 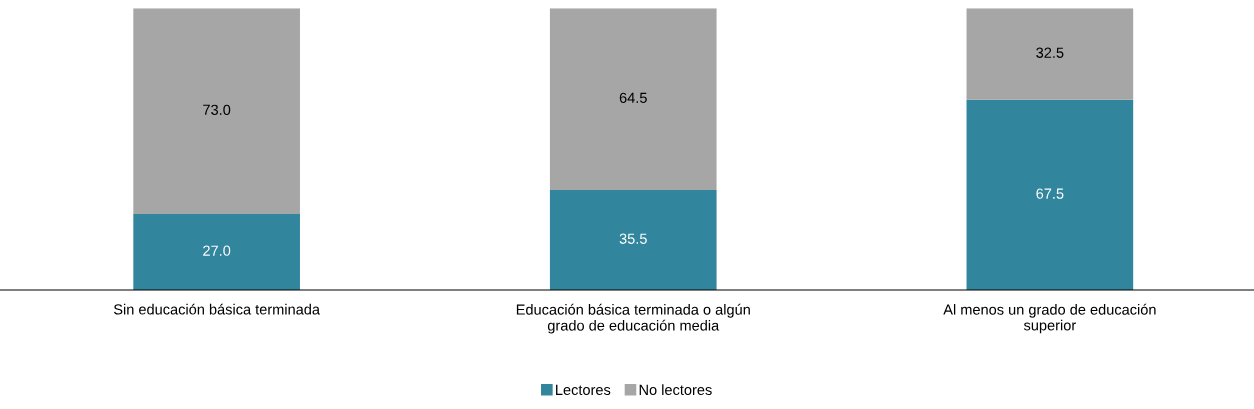 I want to click on x-tick-label: Sin educación básica terminada, so click(x=217, y=309).